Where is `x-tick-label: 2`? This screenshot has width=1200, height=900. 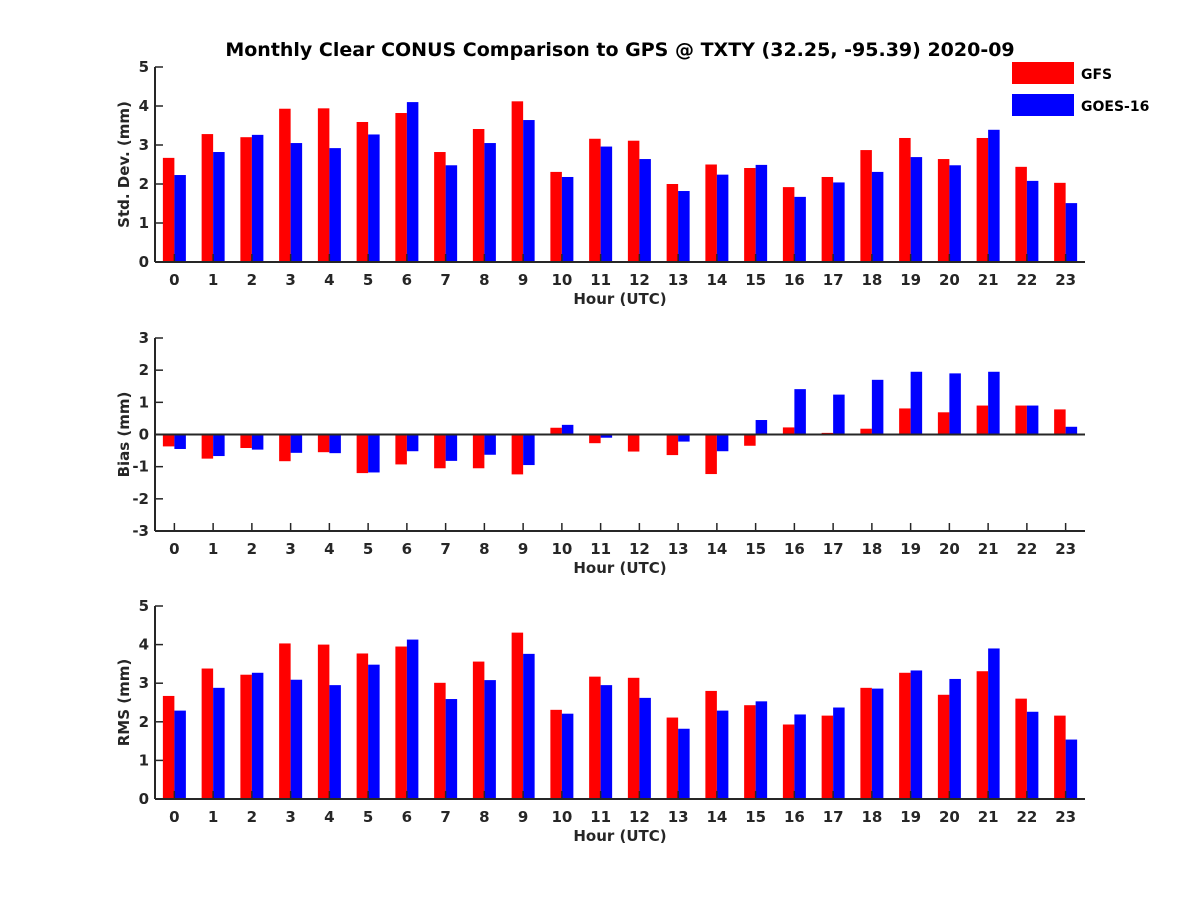
x-tick-label: 2 is located at coordinates (252, 817).